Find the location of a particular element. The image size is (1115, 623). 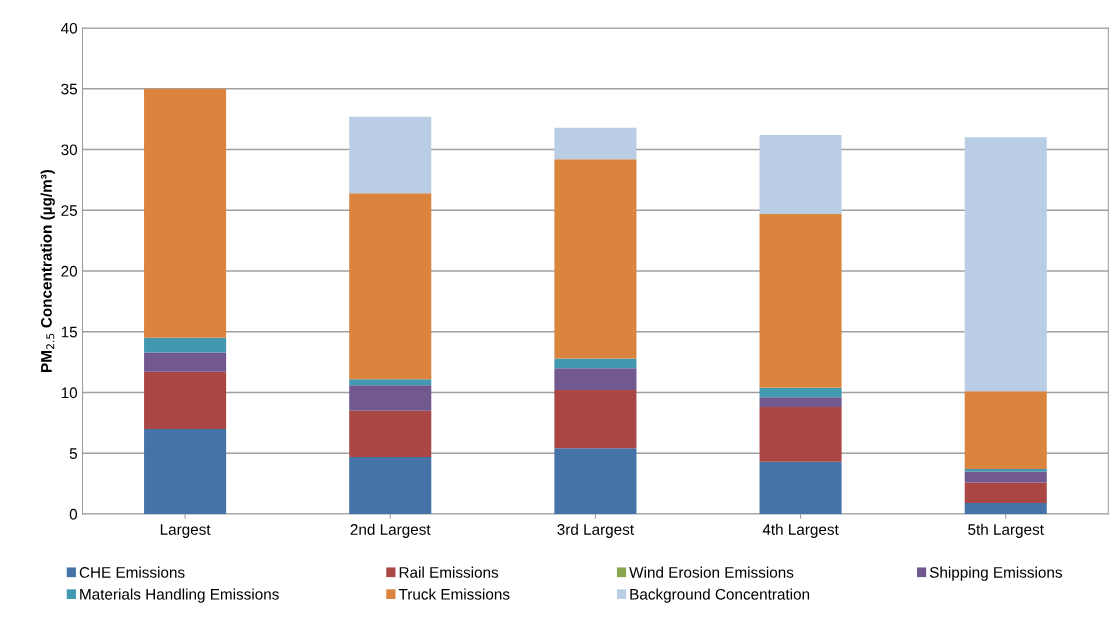

legend-label: Shipping Emissions is located at coordinates (995, 573).